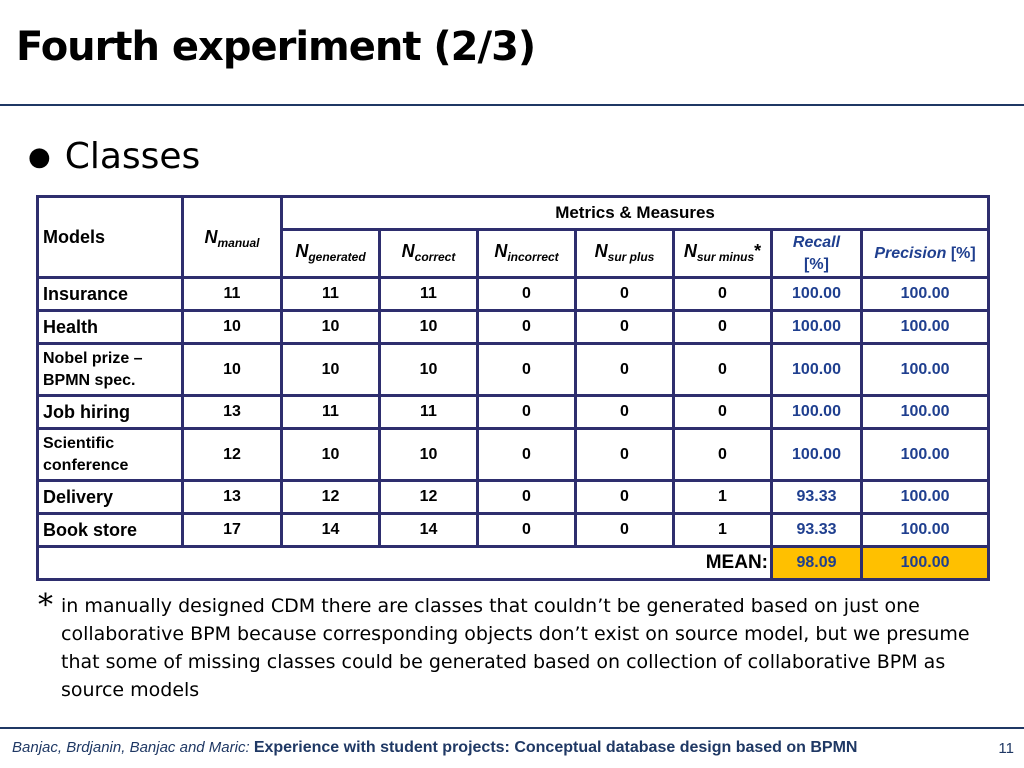 Image resolution: width=1024 pixels, height=768 pixels. What do you see at coordinates (131, 747) in the screenshot?
I see `footer-authors: Banjac, Brdjanin, Banjac and Maric:` at bounding box center [131, 747].